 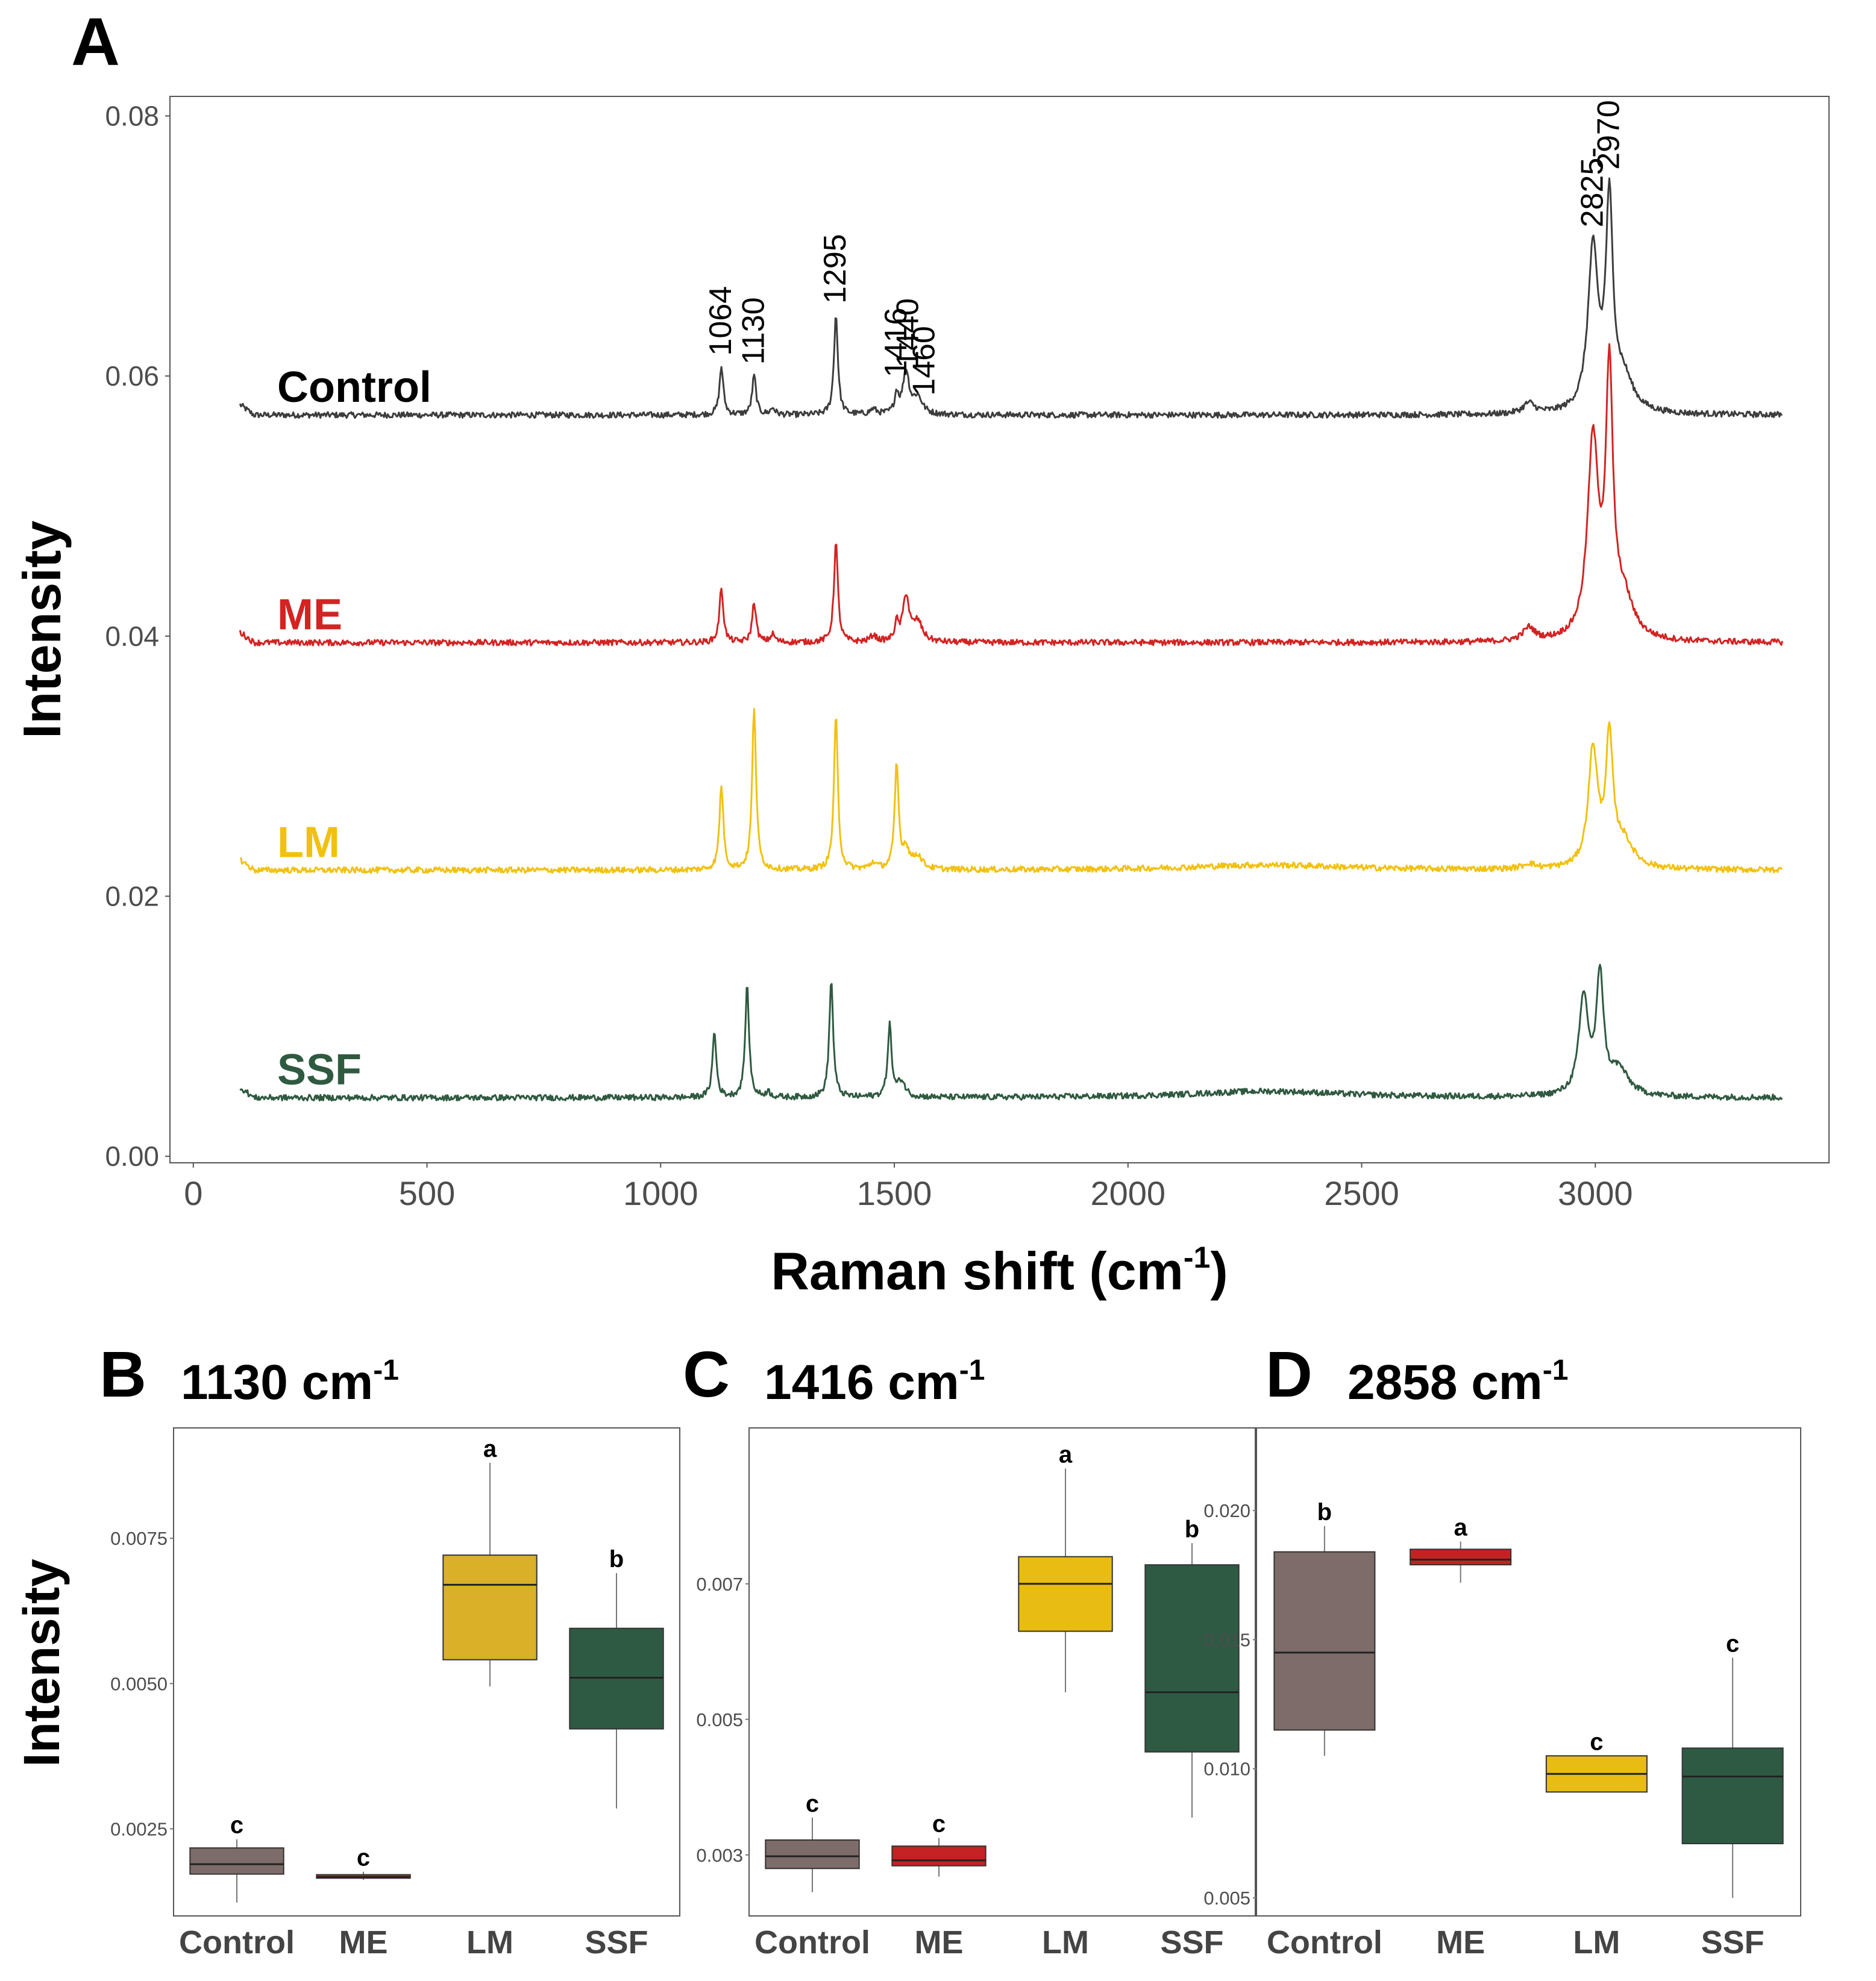 What do you see at coordinates (309, 615) in the screenshot?
I see `series-label-me: ME` at bounding box center [309, 615].